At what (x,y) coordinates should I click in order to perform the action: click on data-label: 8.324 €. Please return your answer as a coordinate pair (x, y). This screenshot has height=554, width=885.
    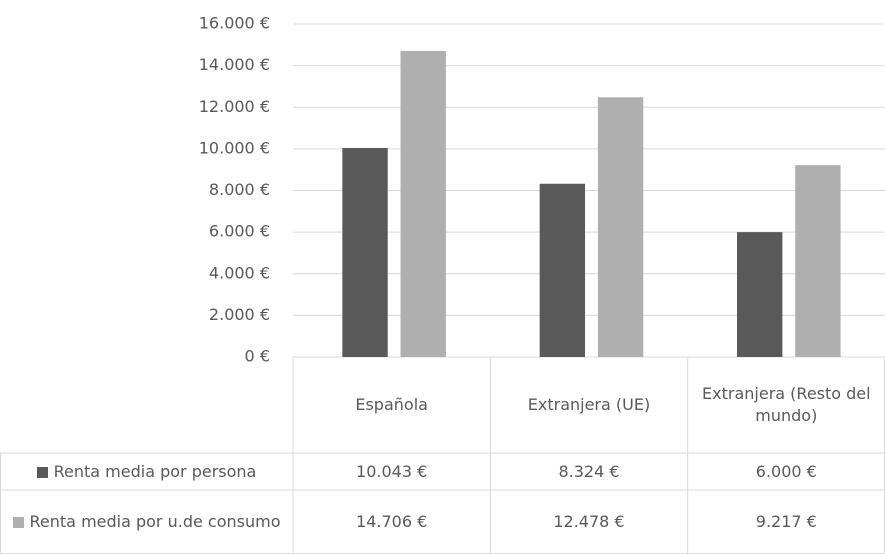
    Looking at the image, I should click on (588, 471).